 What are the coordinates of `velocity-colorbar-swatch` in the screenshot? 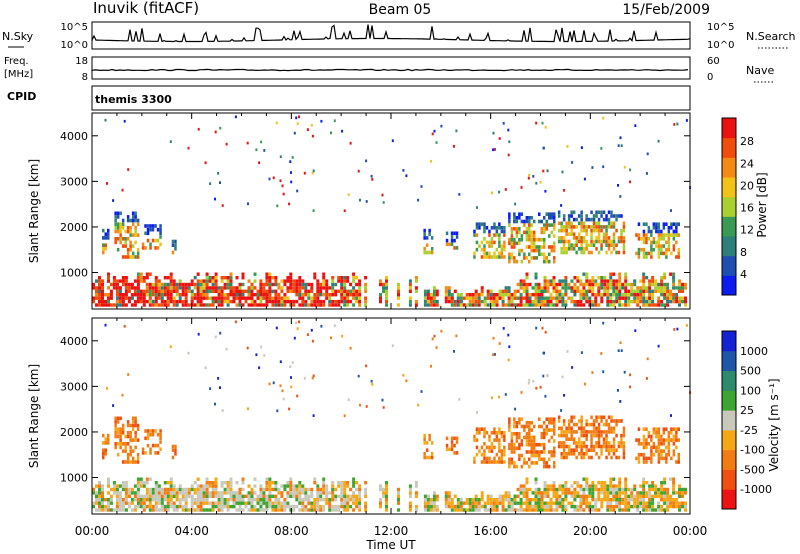 It's located at (729, 479).